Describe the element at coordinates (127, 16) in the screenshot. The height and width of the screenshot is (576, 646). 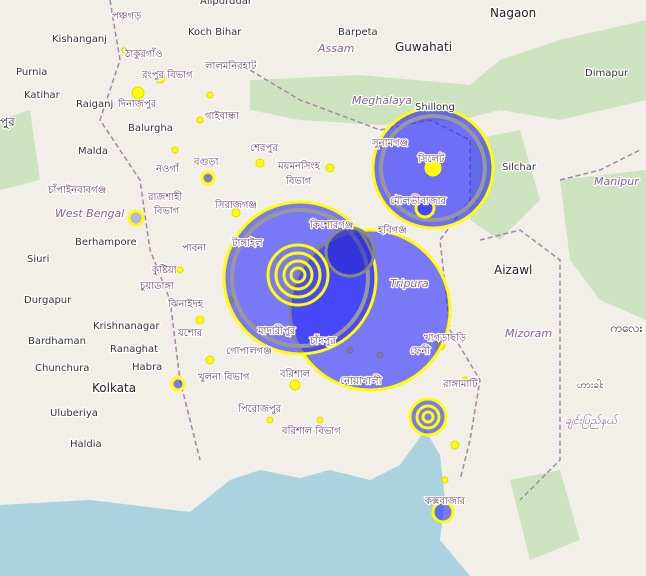
I see `place-label: পঞ্চগড়` at that location.